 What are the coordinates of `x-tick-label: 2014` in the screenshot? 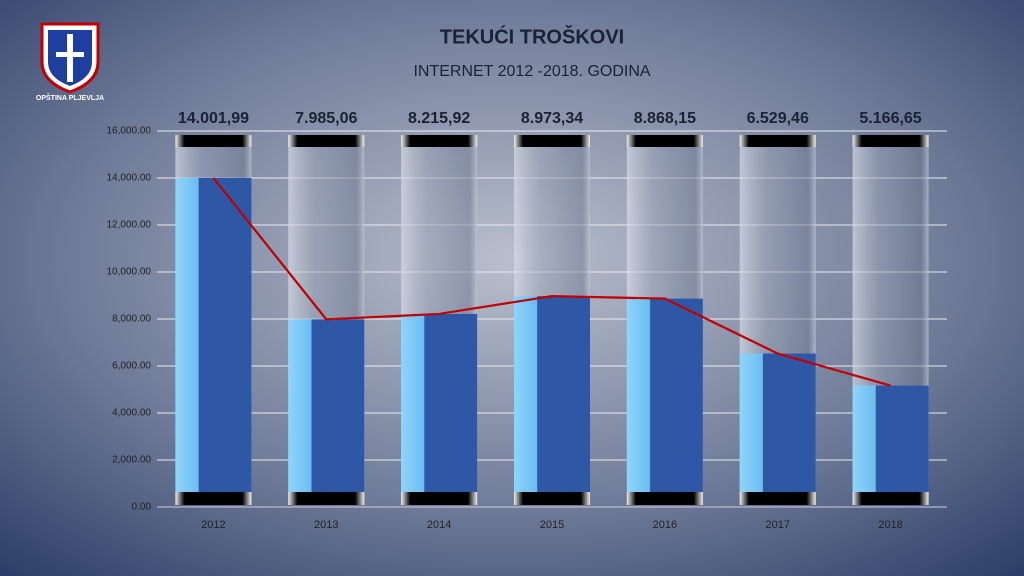 It's located at (439, 525).